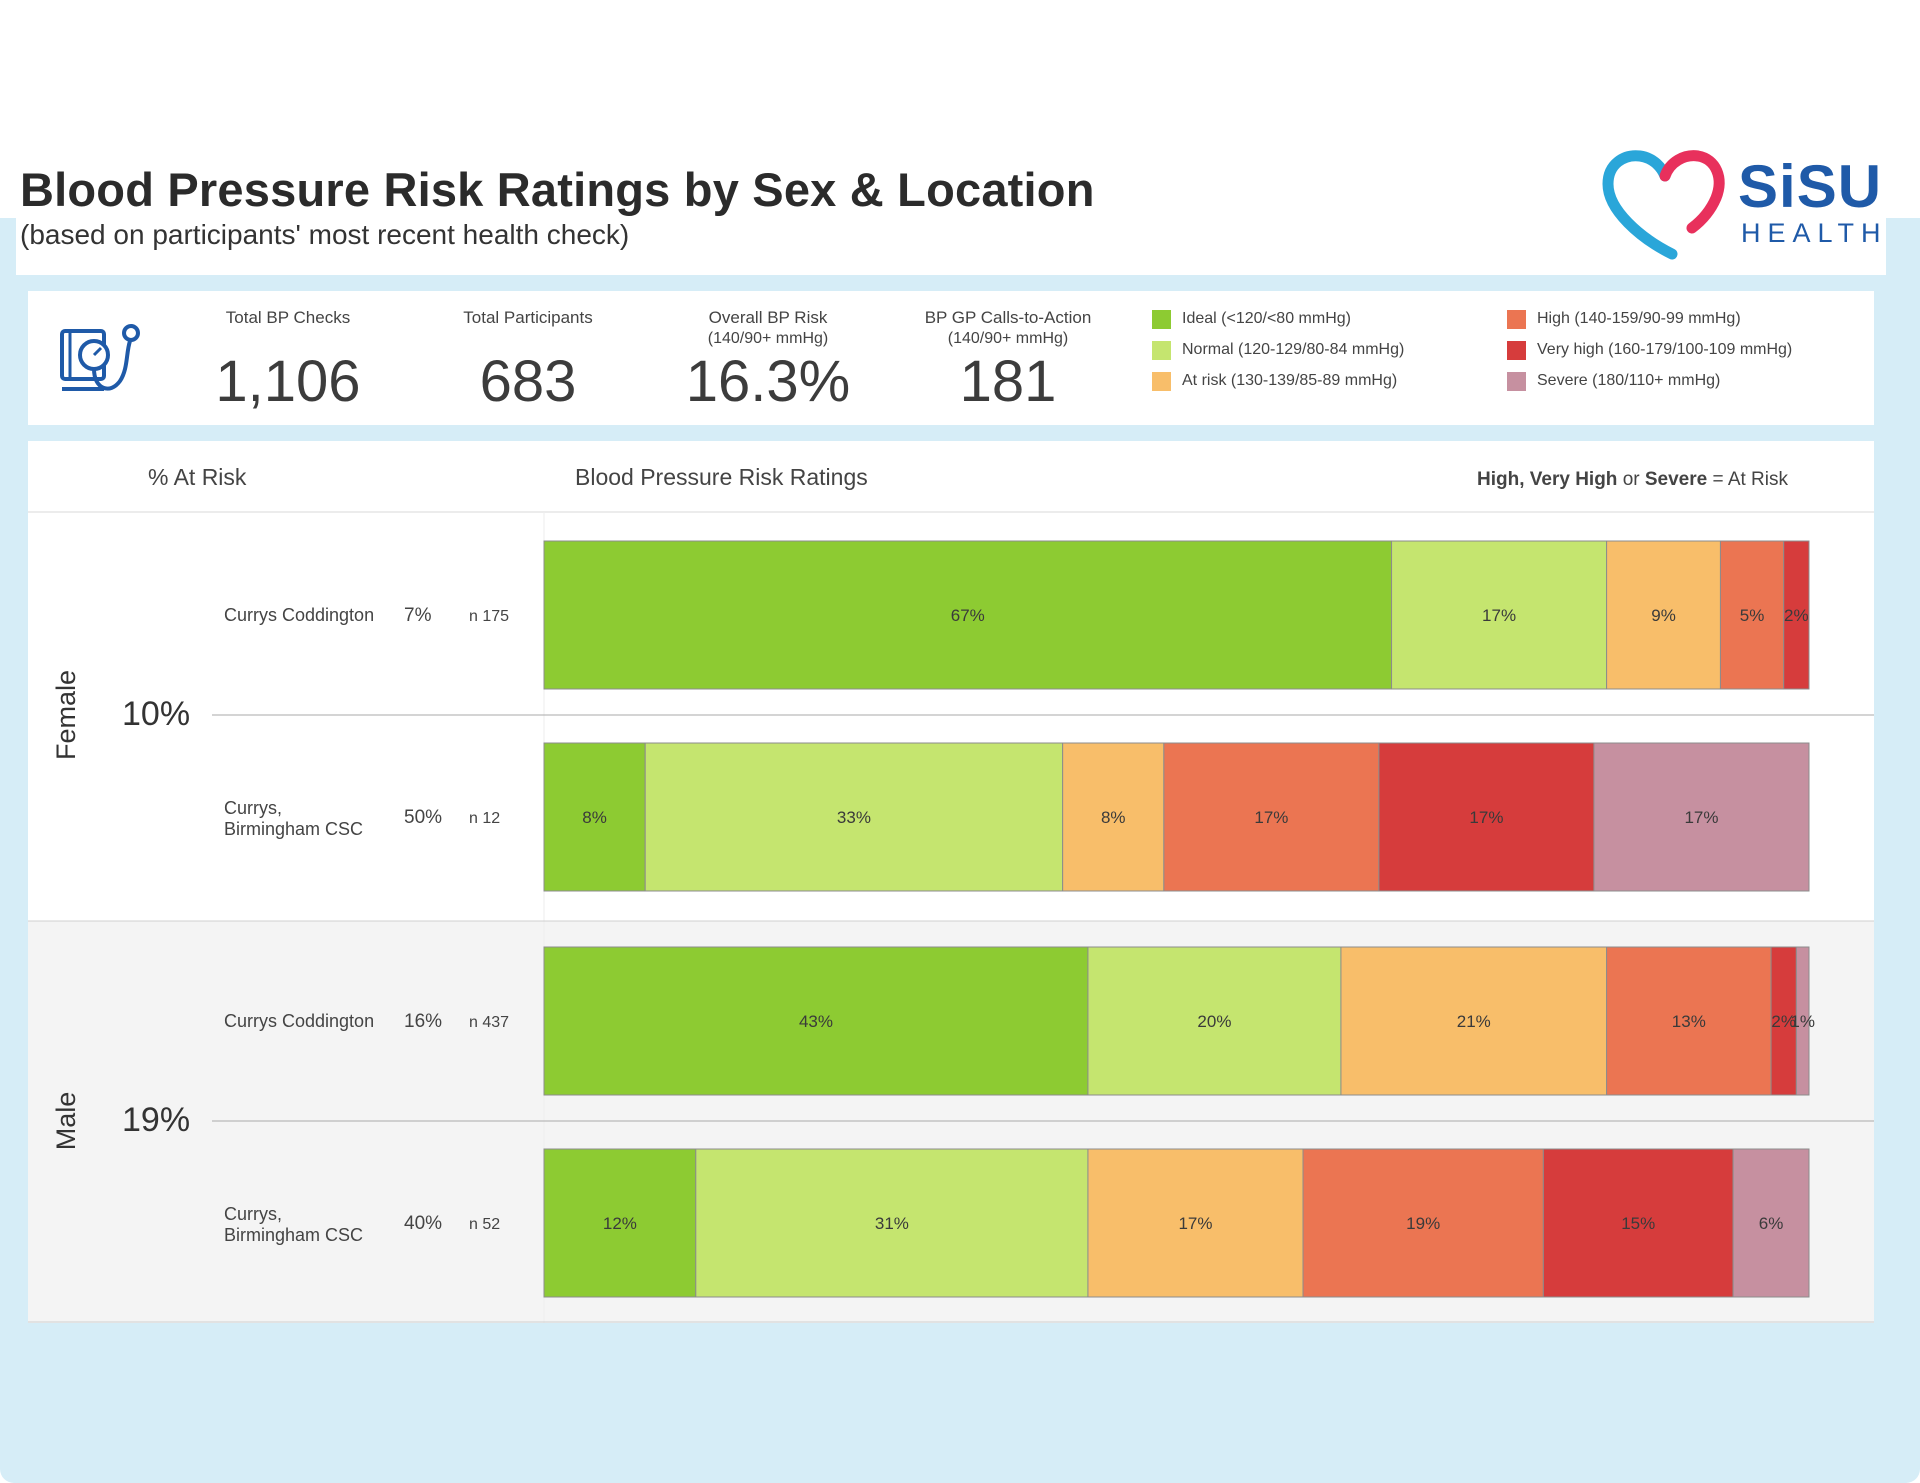  What do you see at coordinates (1676, 479) in the screenshot?
I see `note-severe: Severe` at bounding box center [1676, 479].